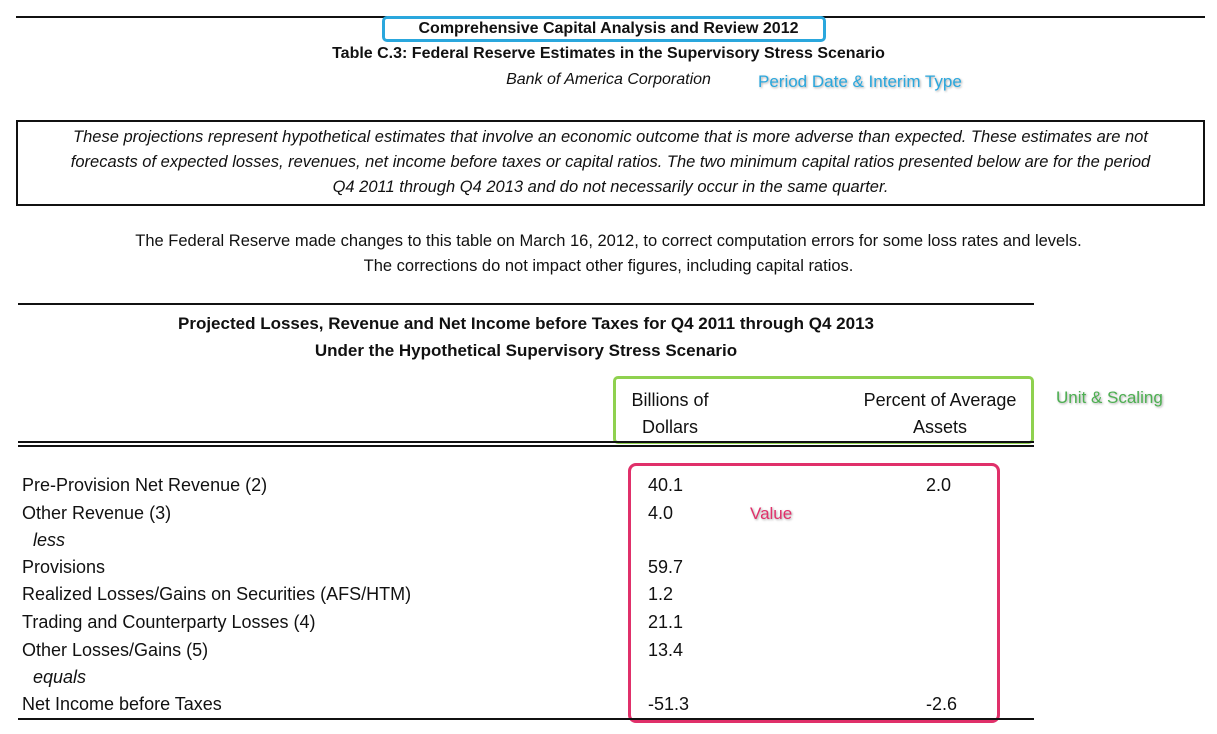 Image resolution: width=1217 pixels, height=734 pixels. Describe the element at coordinates (771, 513) in the screenshot. I see `value-annotation-label: Value` at that location.